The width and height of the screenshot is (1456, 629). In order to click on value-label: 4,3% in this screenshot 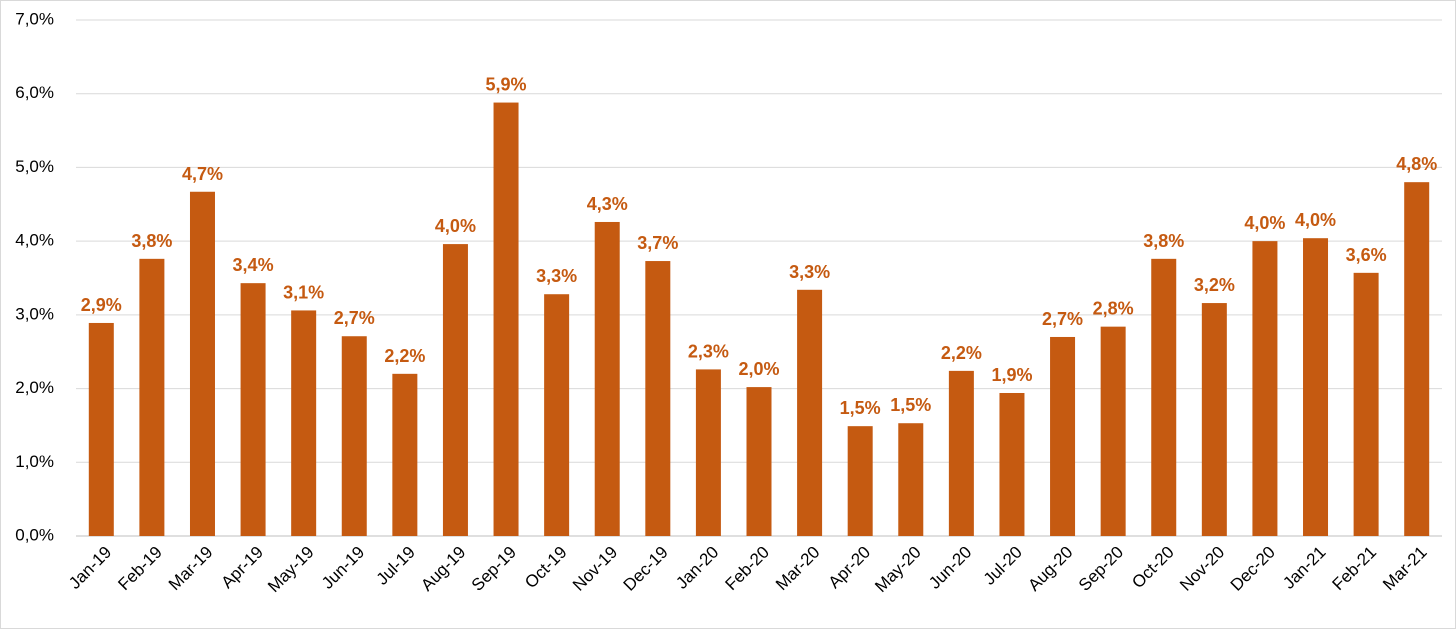, I will do `click(607, 204)`.